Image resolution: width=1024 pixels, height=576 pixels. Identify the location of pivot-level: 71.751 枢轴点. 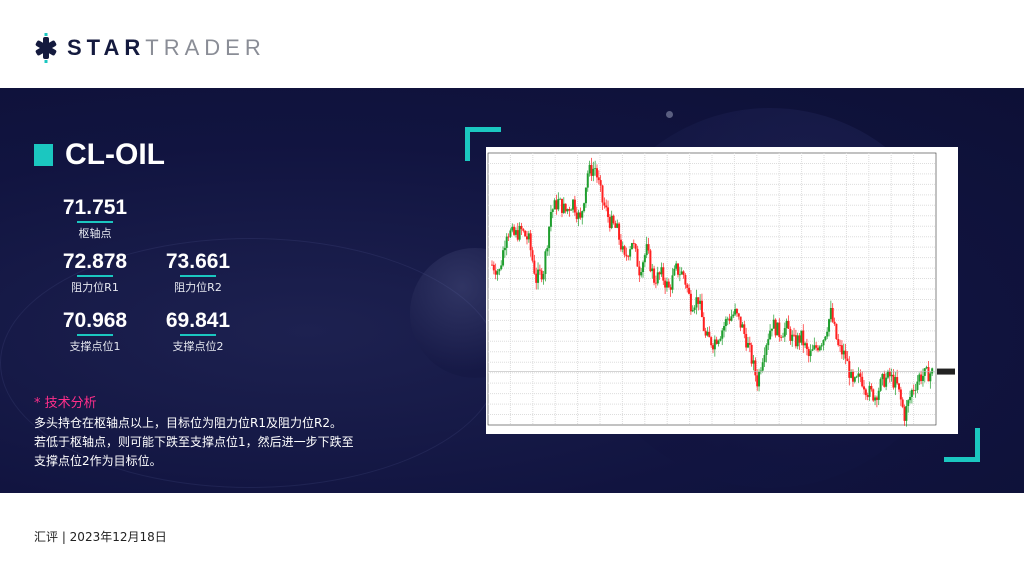
(95, 218).